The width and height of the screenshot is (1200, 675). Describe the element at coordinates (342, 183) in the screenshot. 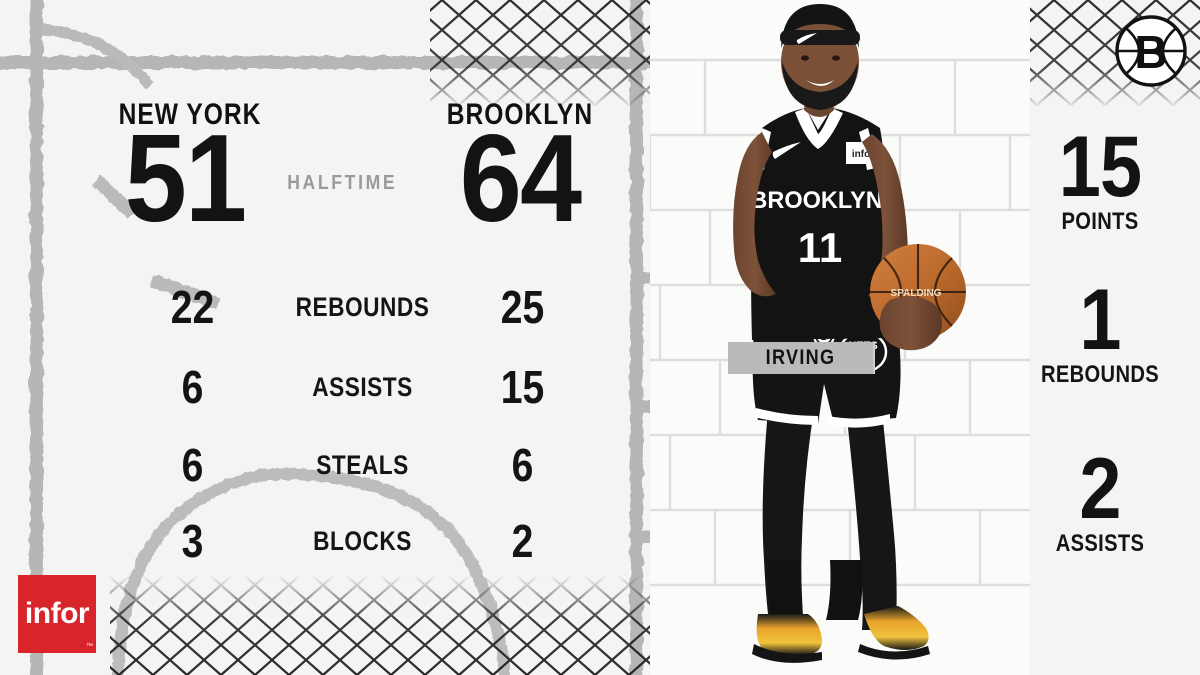

I see `period-label: HALFTIME` at that location.